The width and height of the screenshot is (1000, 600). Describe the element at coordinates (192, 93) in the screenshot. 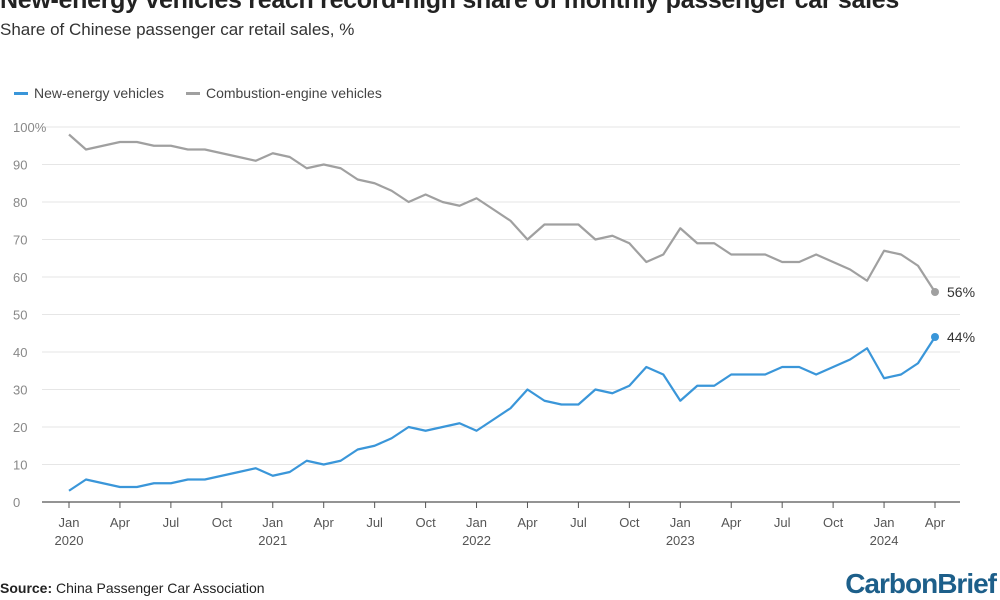

I see `legend-swatch-ice` at that location.